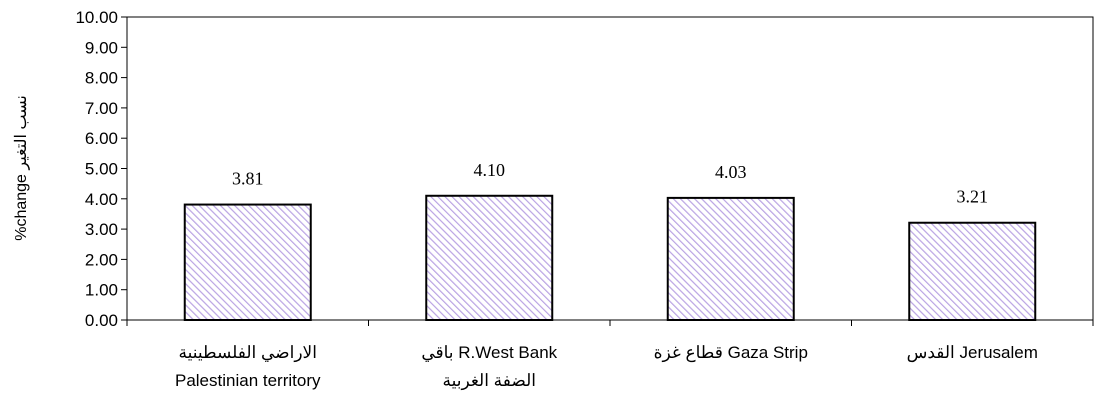 Image resolution: width=1097 pixels, height=401 pixels. Describe the element at coordinates (610, 183) in the screenshot. I see `data-labels: 3.81 4.10 4.03 3.21` at that location.